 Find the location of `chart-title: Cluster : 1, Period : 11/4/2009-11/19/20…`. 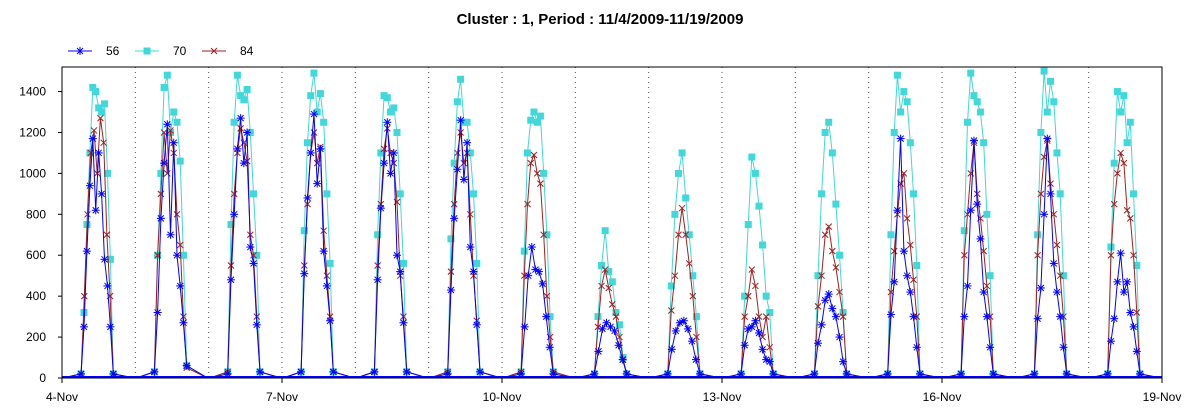

chart-title: Cluster : 1, Period : 11/4/2009-11/19/20… is located at coordinates (600, 19).